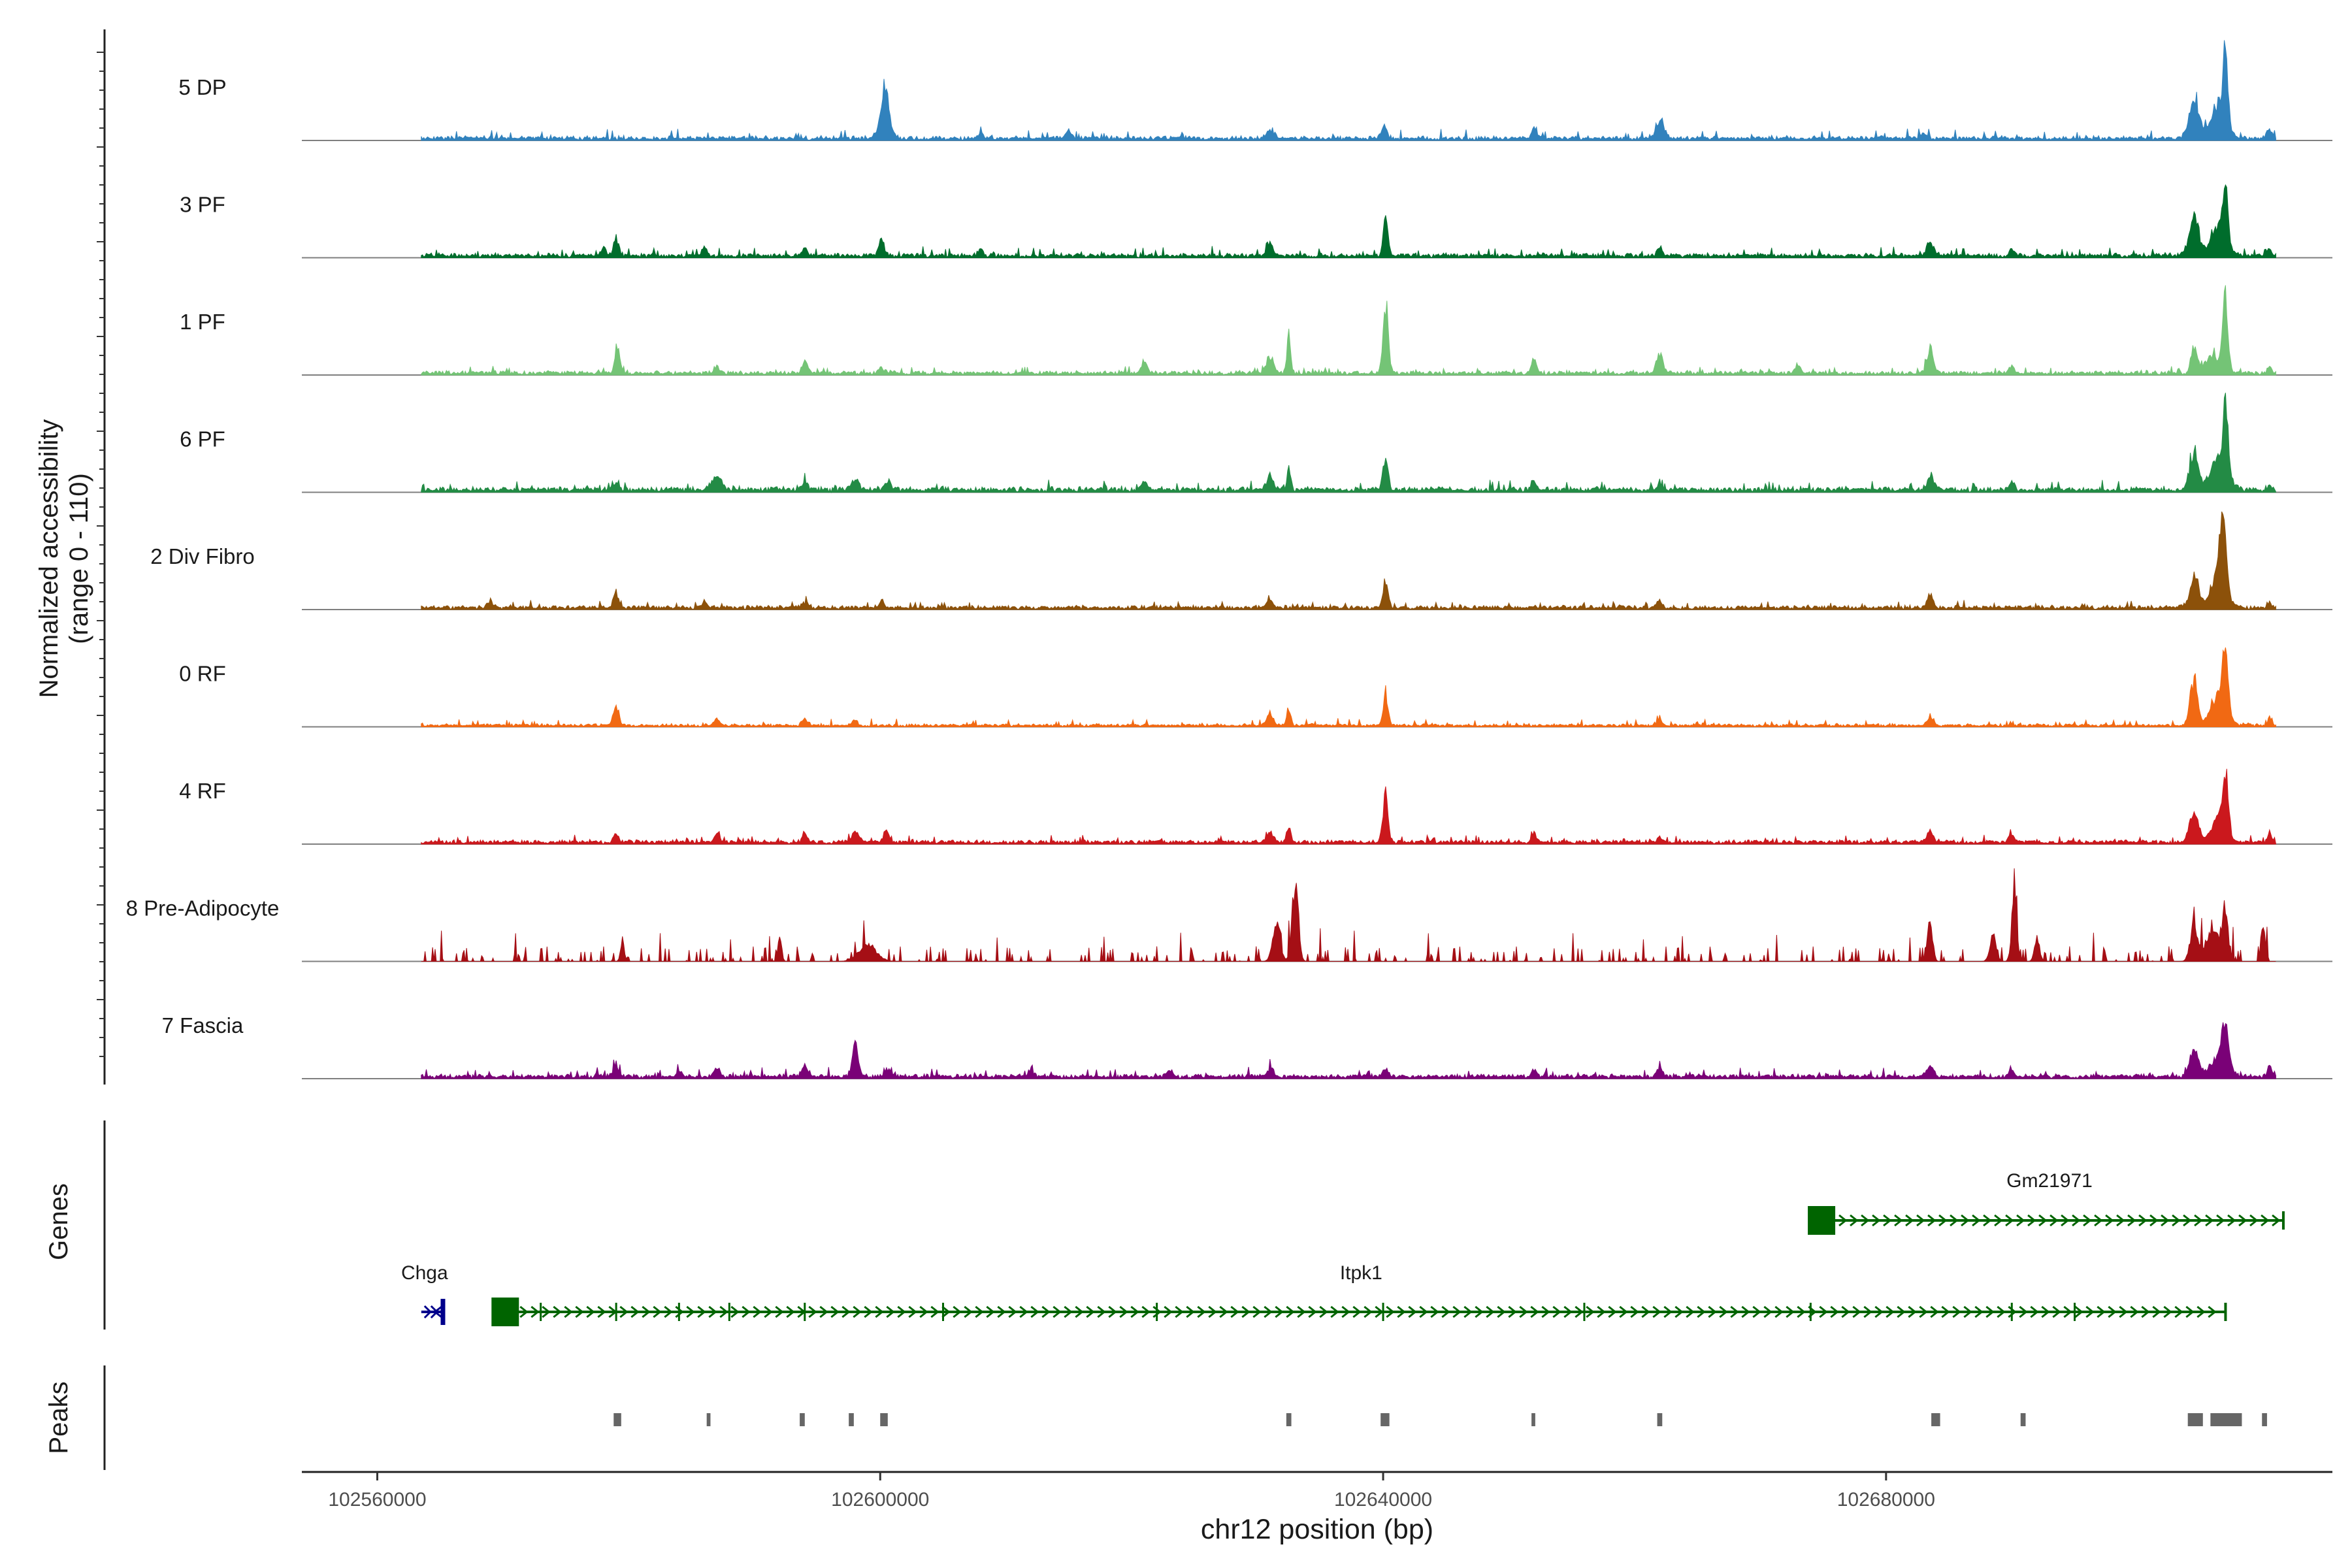  Describe the element at coordinates (202, 674) in the screenshot. I see `track-label: 0 RF` at that location.